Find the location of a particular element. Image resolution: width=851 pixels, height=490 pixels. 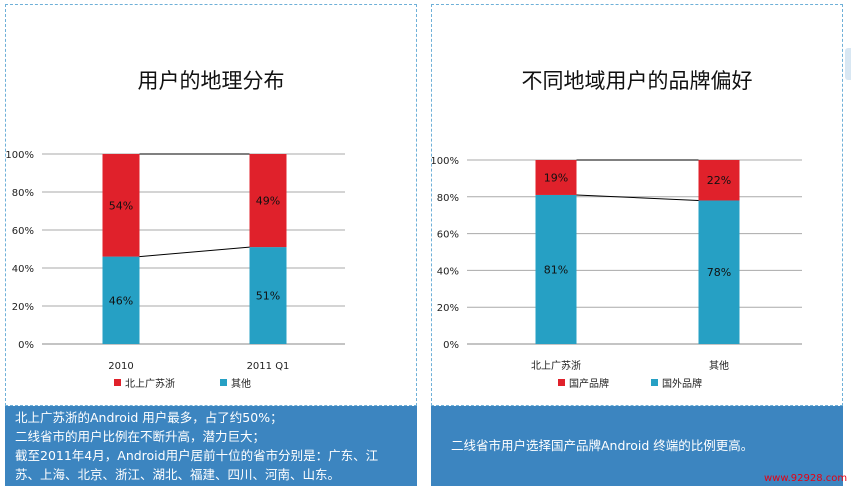

note-brand: 二线省市用户选择国产品牌Android 终端的比例更高。 is located at coordinates (637, 446).